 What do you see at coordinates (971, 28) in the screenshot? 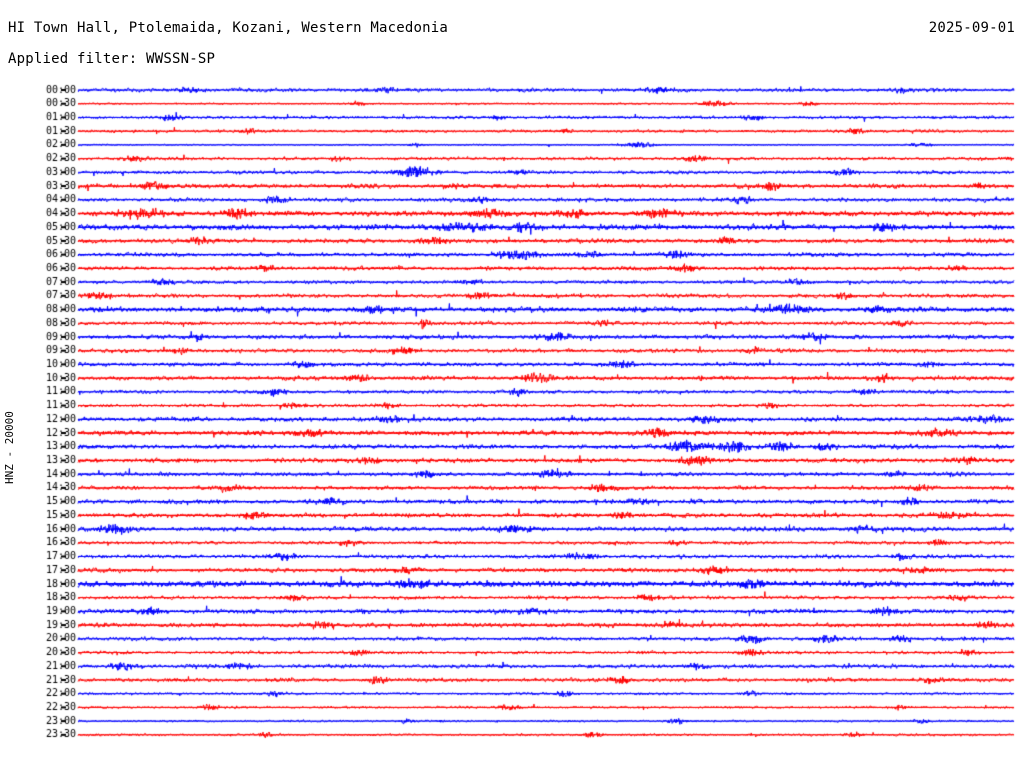
I see `record-date: 2025-09-01` at bounding box center [971, 28].